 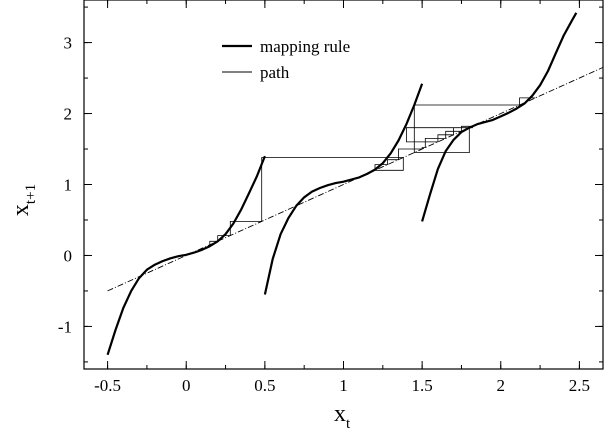 I want to click on y-tick-label: 0, so click(x=68, y=255).